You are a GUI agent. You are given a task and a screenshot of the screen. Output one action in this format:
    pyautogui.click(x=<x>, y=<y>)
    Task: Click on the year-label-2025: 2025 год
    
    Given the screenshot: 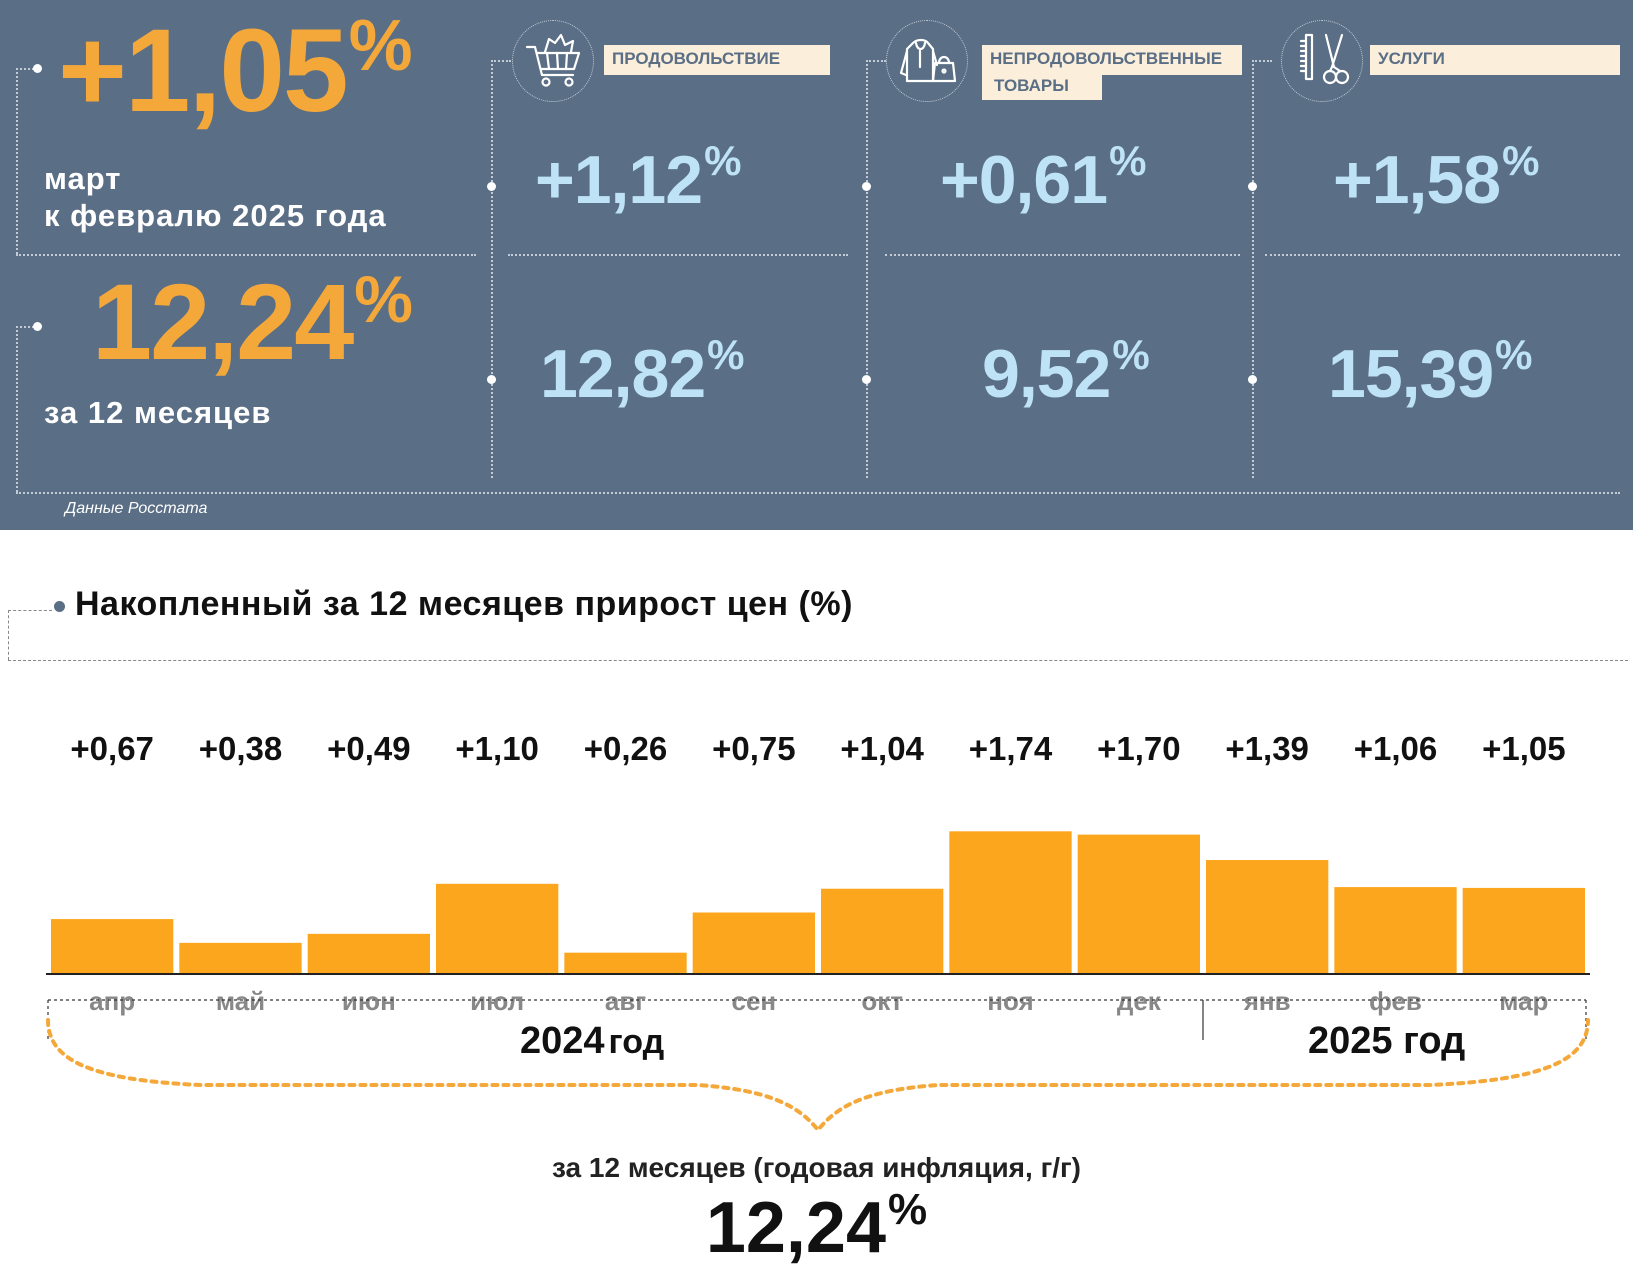 What is the action you would take?
    pyautogui.click(x=1387, y=1041)
    